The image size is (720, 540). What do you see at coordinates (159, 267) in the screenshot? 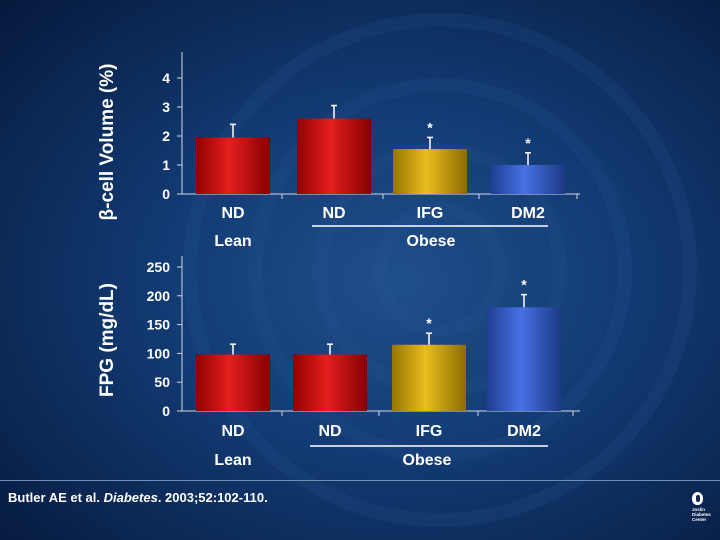
I see `y-tick-label: 250` at bounding box center [159, 267].